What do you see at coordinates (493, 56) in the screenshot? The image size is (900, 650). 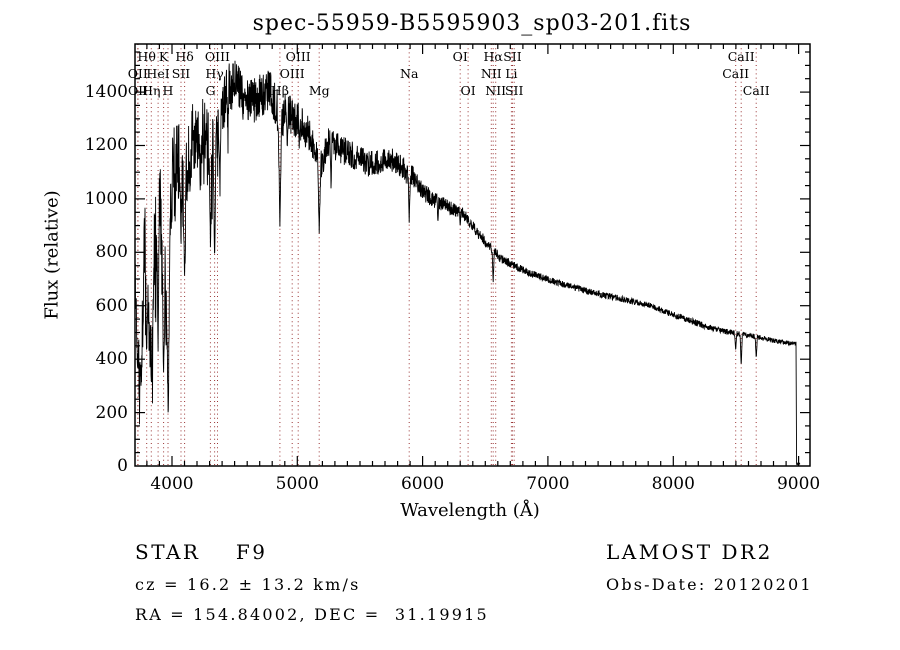 I see `line-marker-label: Hα` at bounding box center [493, 56].